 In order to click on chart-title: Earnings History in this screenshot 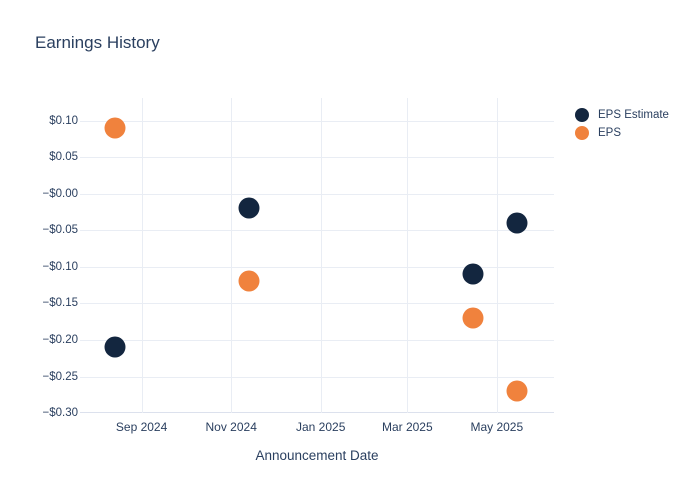, I will do `click(97, 42)`.